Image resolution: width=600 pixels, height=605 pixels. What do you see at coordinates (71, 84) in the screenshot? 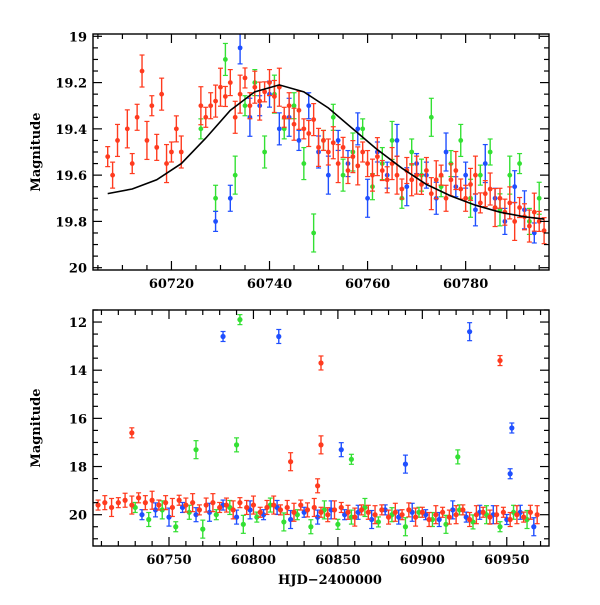
I see `top-y-tick-label: 19.2` at bounding box center [71, 84].